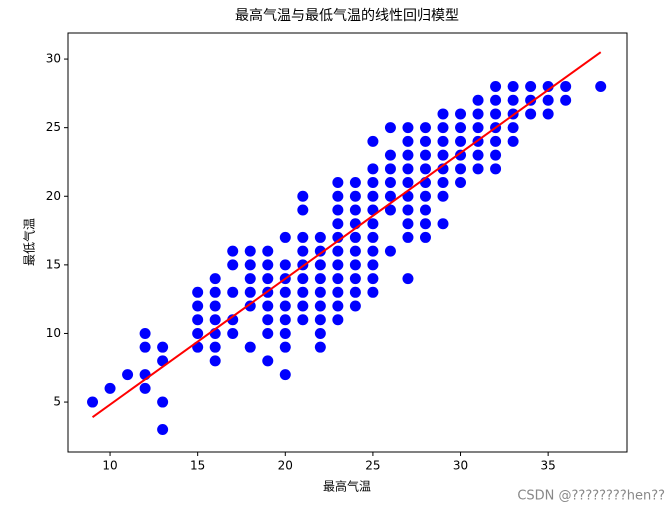  I want to click on y-tick-label: 15, so click(53, 264).